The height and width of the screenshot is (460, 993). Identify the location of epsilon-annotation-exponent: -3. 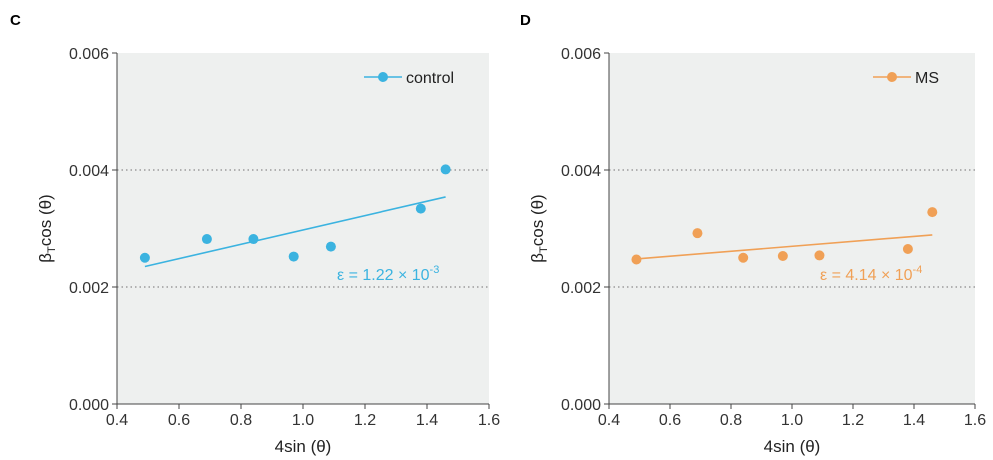
(435, 270).